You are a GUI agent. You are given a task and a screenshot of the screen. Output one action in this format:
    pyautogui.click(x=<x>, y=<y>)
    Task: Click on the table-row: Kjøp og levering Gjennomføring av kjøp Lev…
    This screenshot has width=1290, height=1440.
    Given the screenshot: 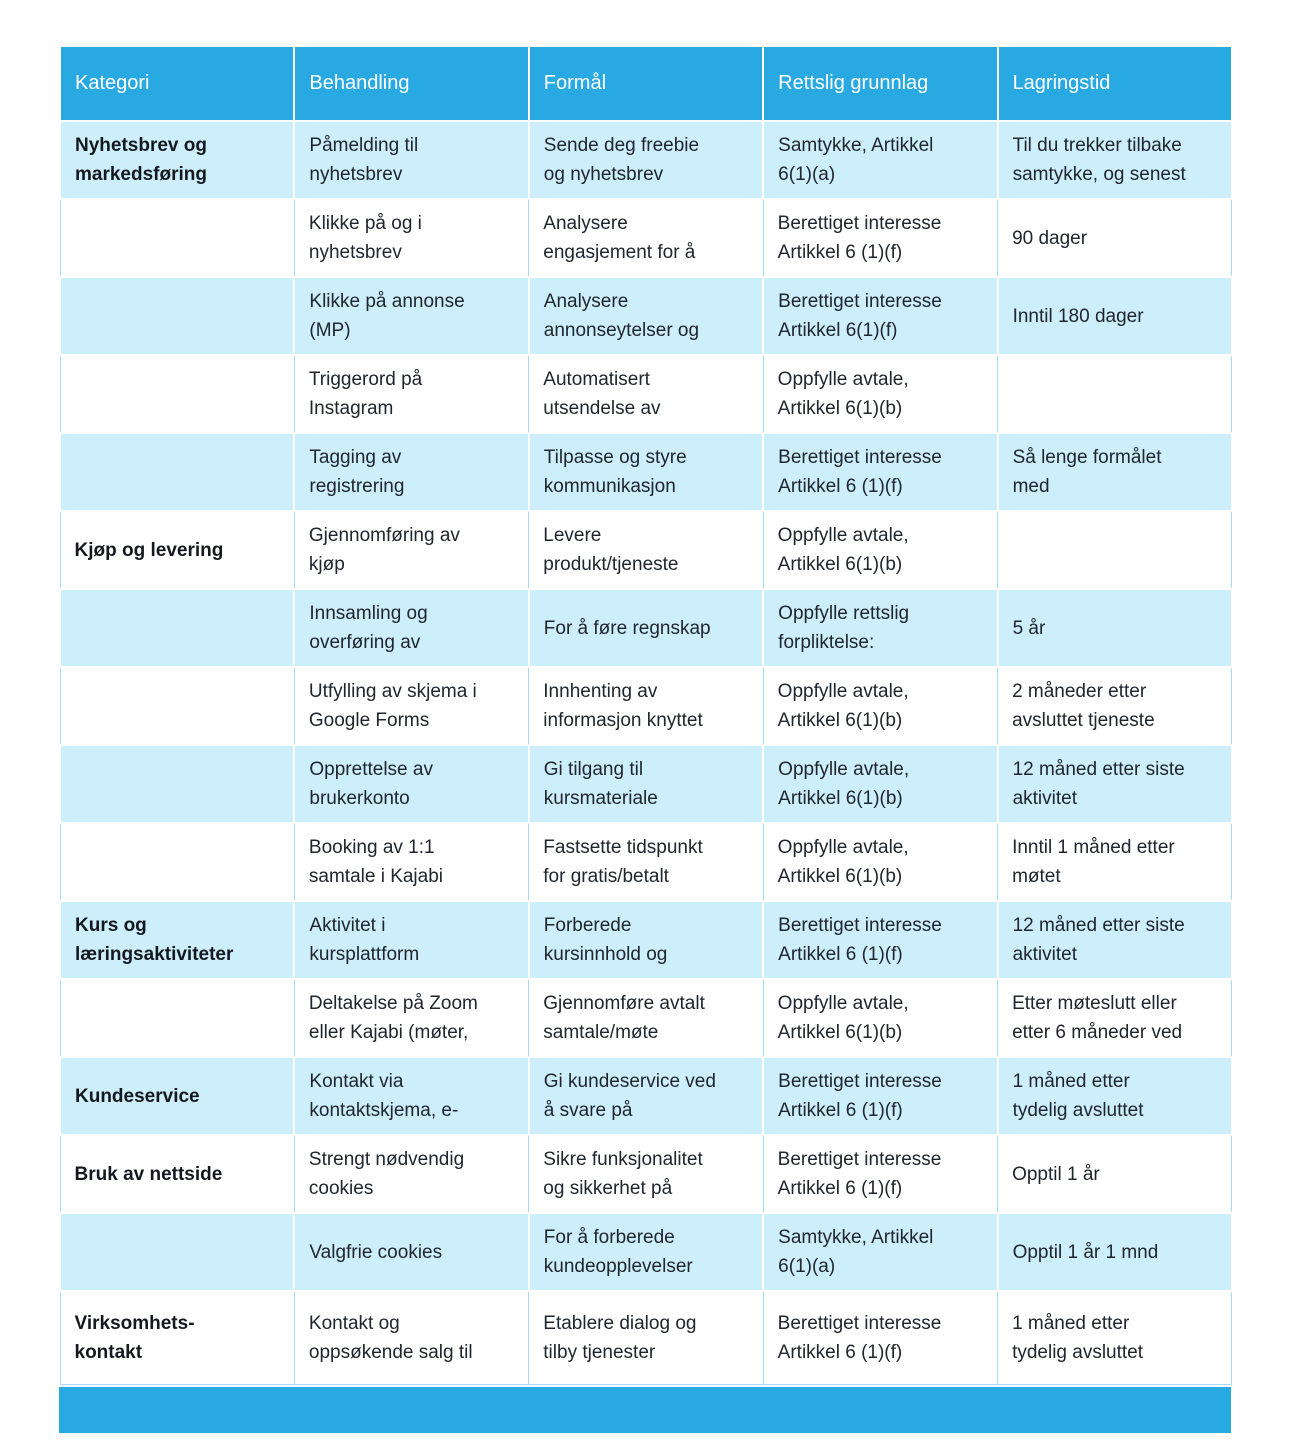 What is the action you would take?
    pyautogui.click(x=646, y=550)
    